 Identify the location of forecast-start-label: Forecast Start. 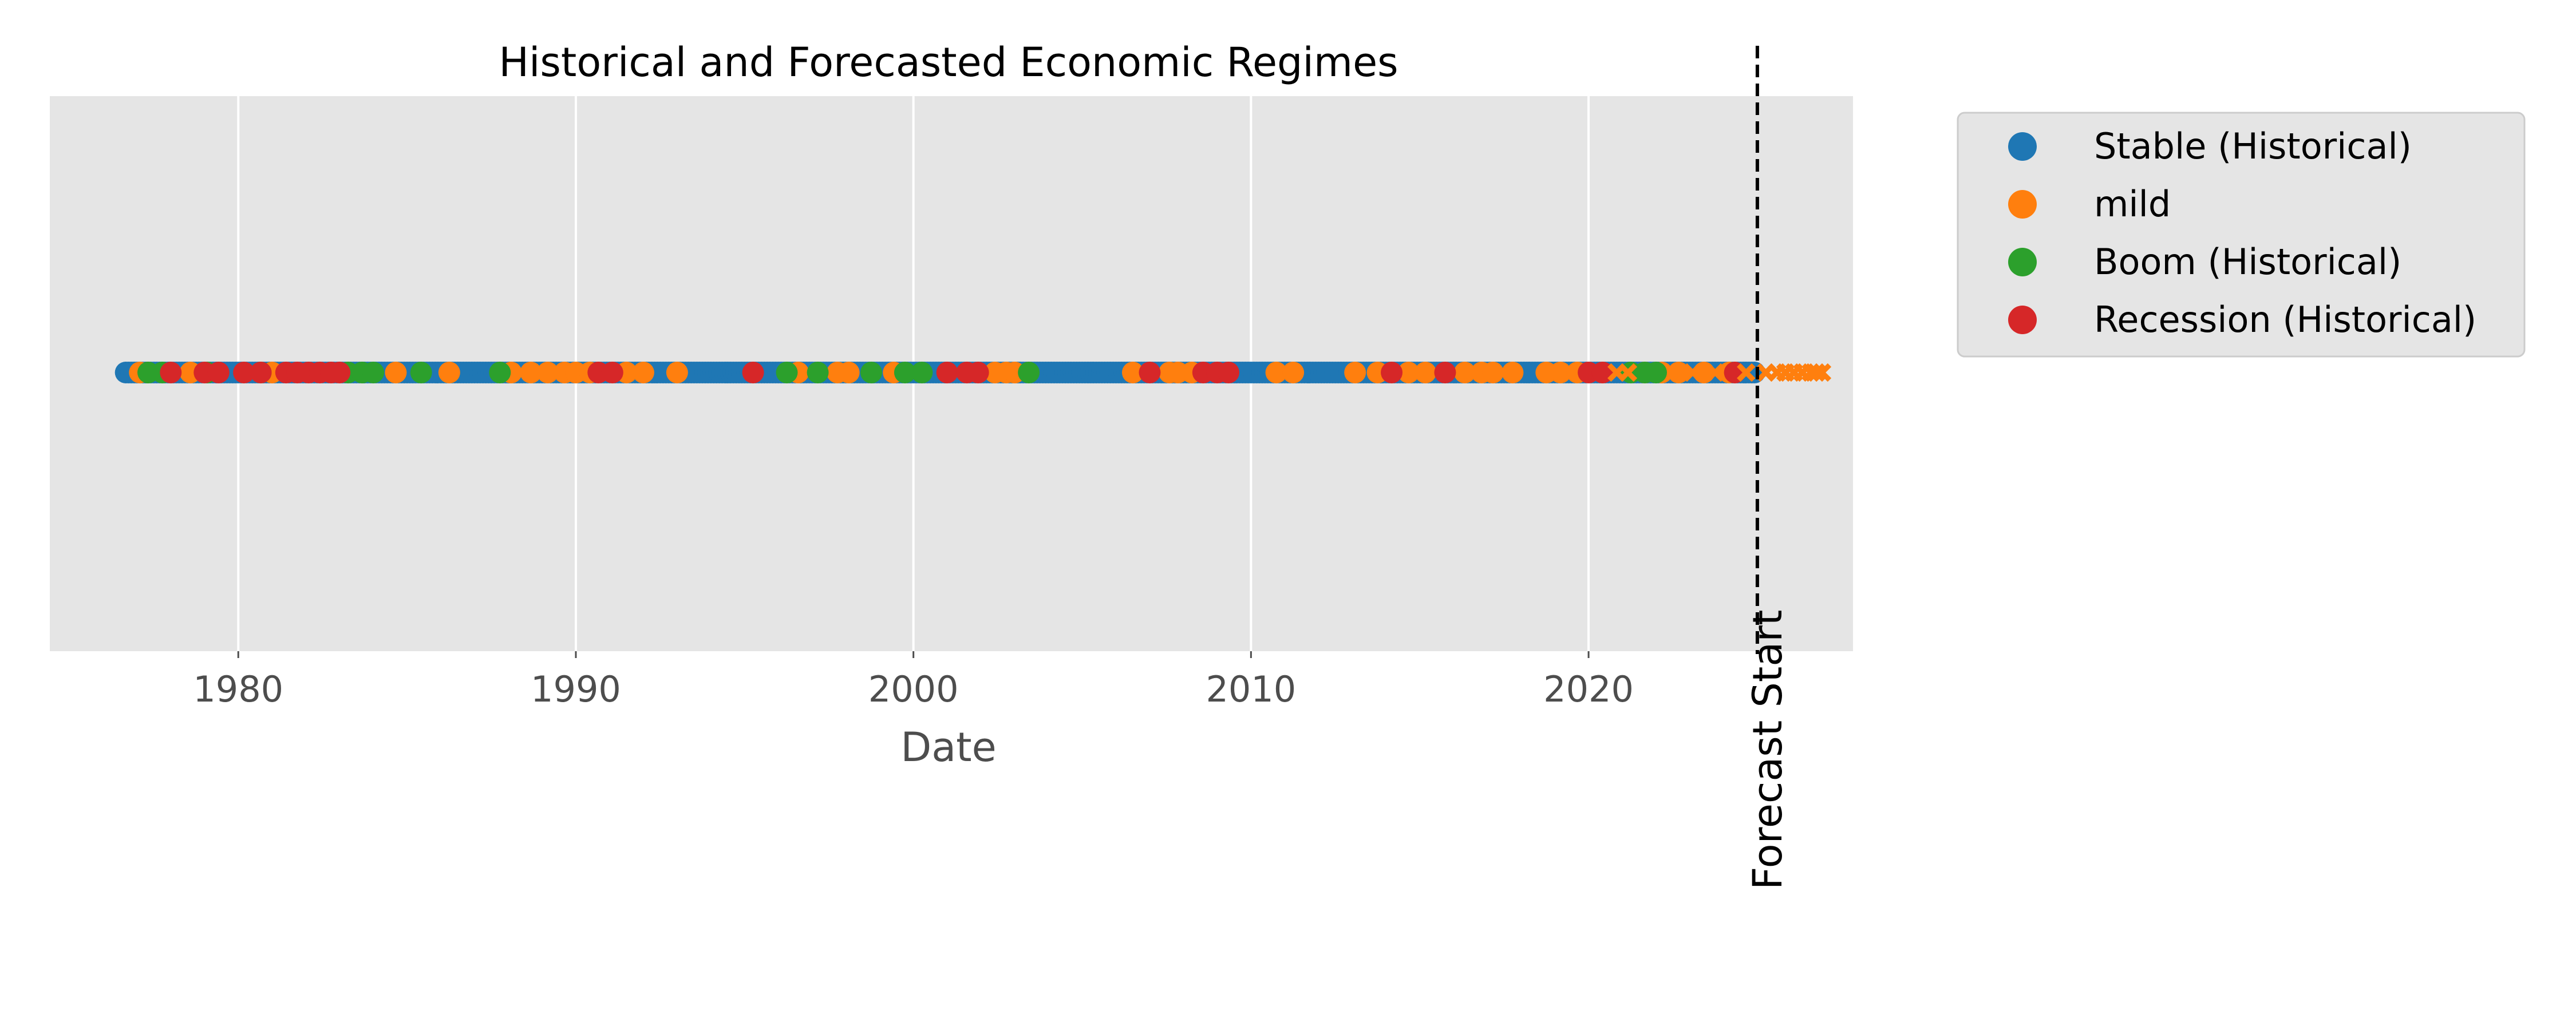
(1767, 750).